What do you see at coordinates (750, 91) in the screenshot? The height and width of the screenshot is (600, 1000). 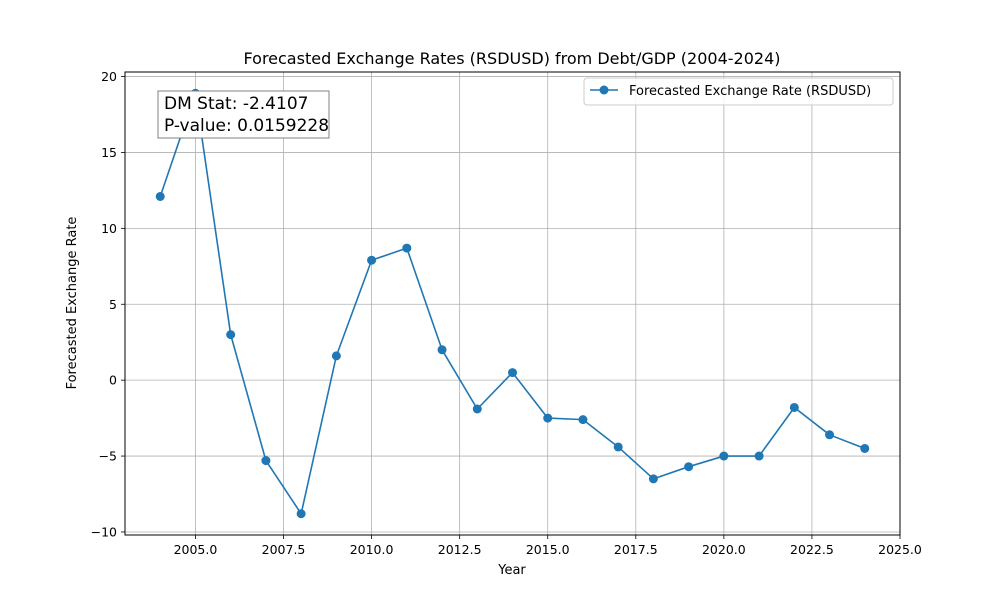 I see `legend-label: Forecasted Exchange Rate (RSDUSD)` at bounding box center [750, 91].